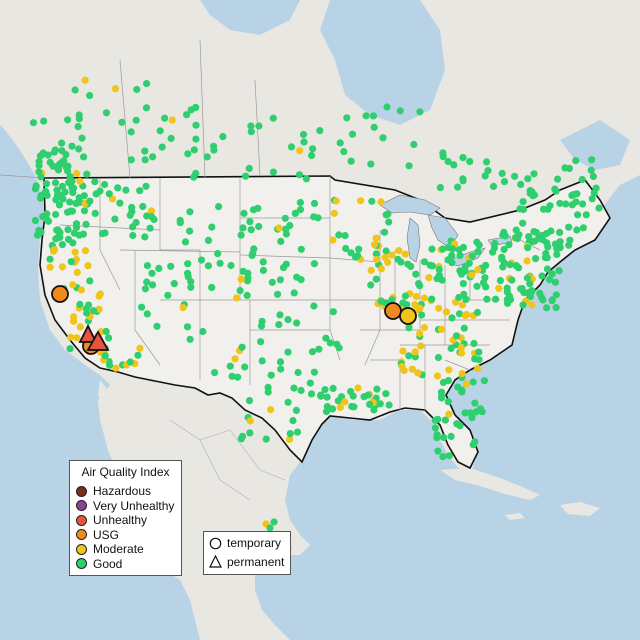 The width and height of the screenshot is (640, 640). I want to click on unhealthy-permanent-marker, so click(98, 340).